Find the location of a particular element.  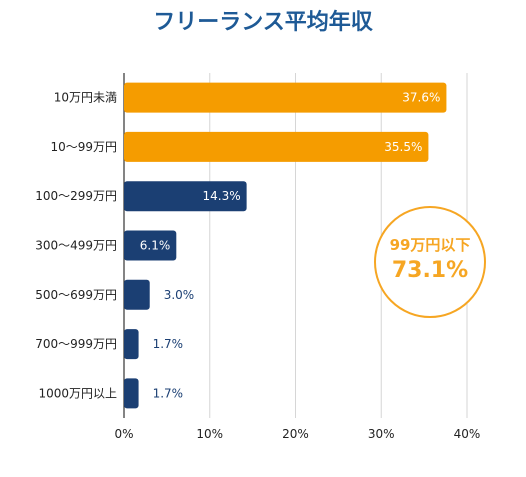

category-label: 100～299万円 is located at coordinates (76, 196).